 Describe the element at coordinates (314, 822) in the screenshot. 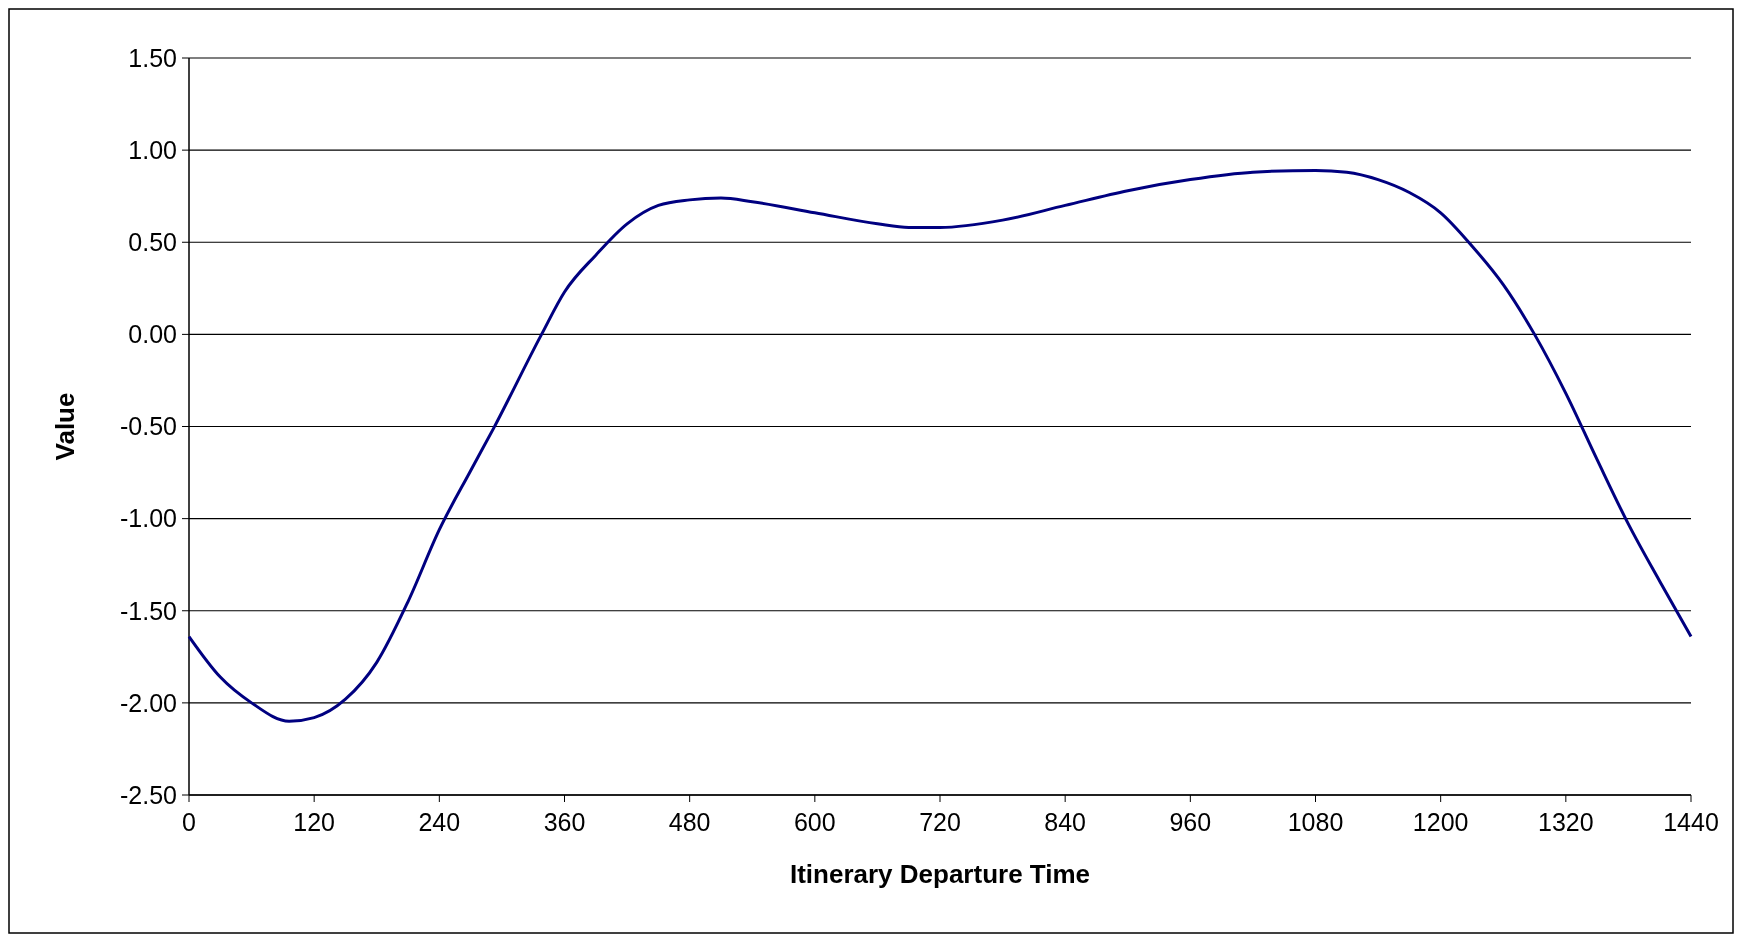

I see `x-tick-label: 120` at that location.